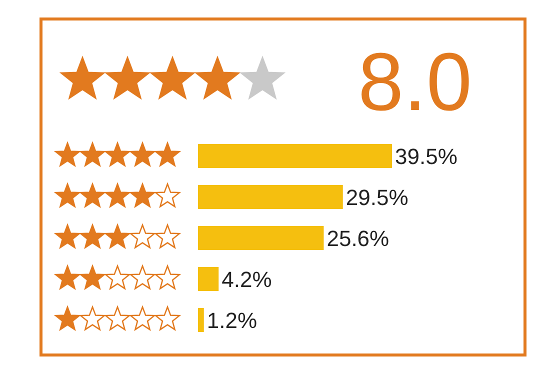  I want to click on data-label: 39.5%, so click(426, 156).